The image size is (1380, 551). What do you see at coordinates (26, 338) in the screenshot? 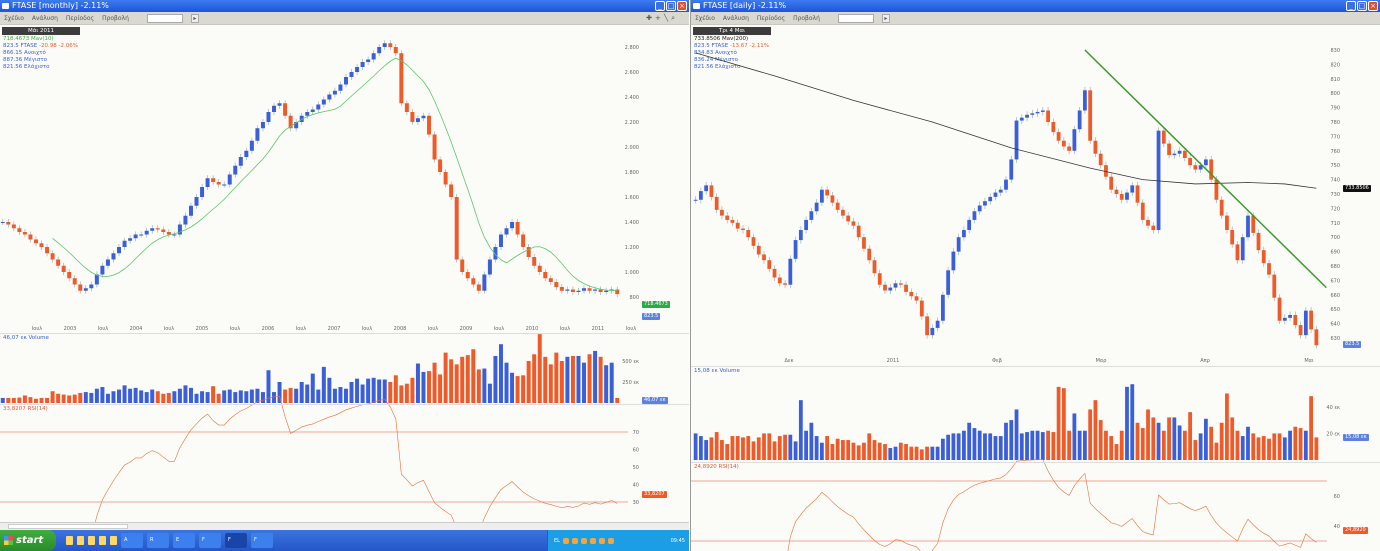
I see `volume-legend: 46,07 εκ Volume` at bounding box center [26, 338].